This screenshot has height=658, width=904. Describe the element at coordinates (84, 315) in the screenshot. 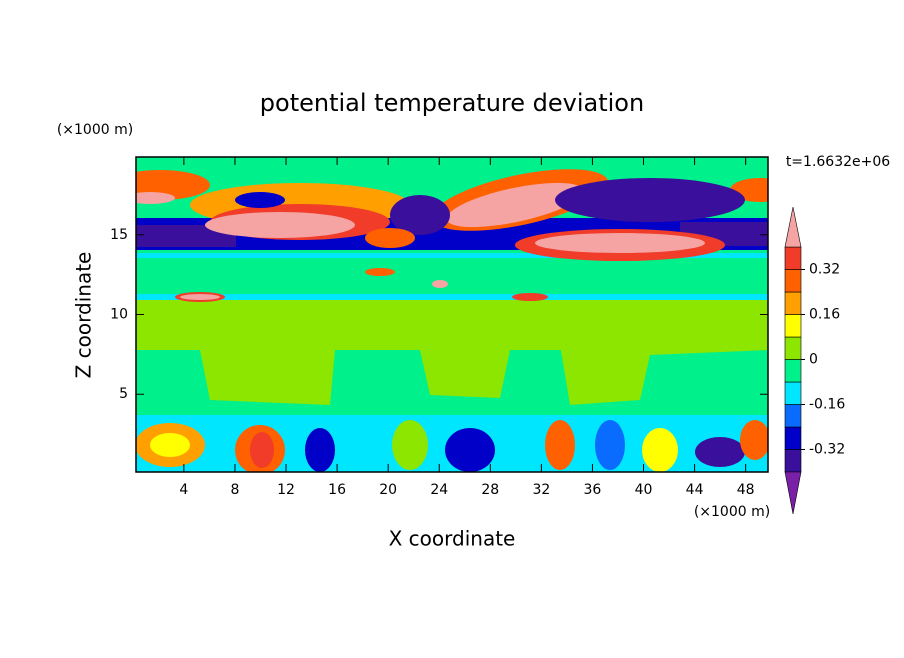

I see `y-axis-label: Z coordinate` at that location.